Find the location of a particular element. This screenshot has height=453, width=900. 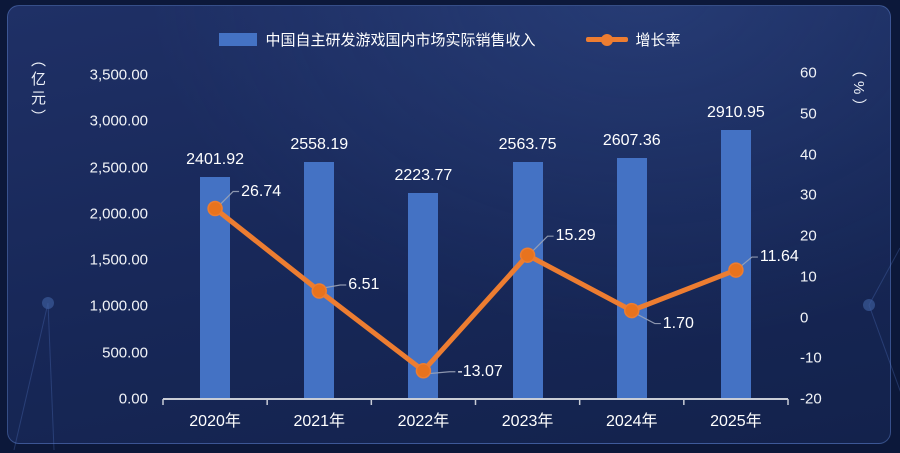

legend-item-revenue: 中国自主研发游戏国内市场实际销售收入 is located at coordinates (377, 39).